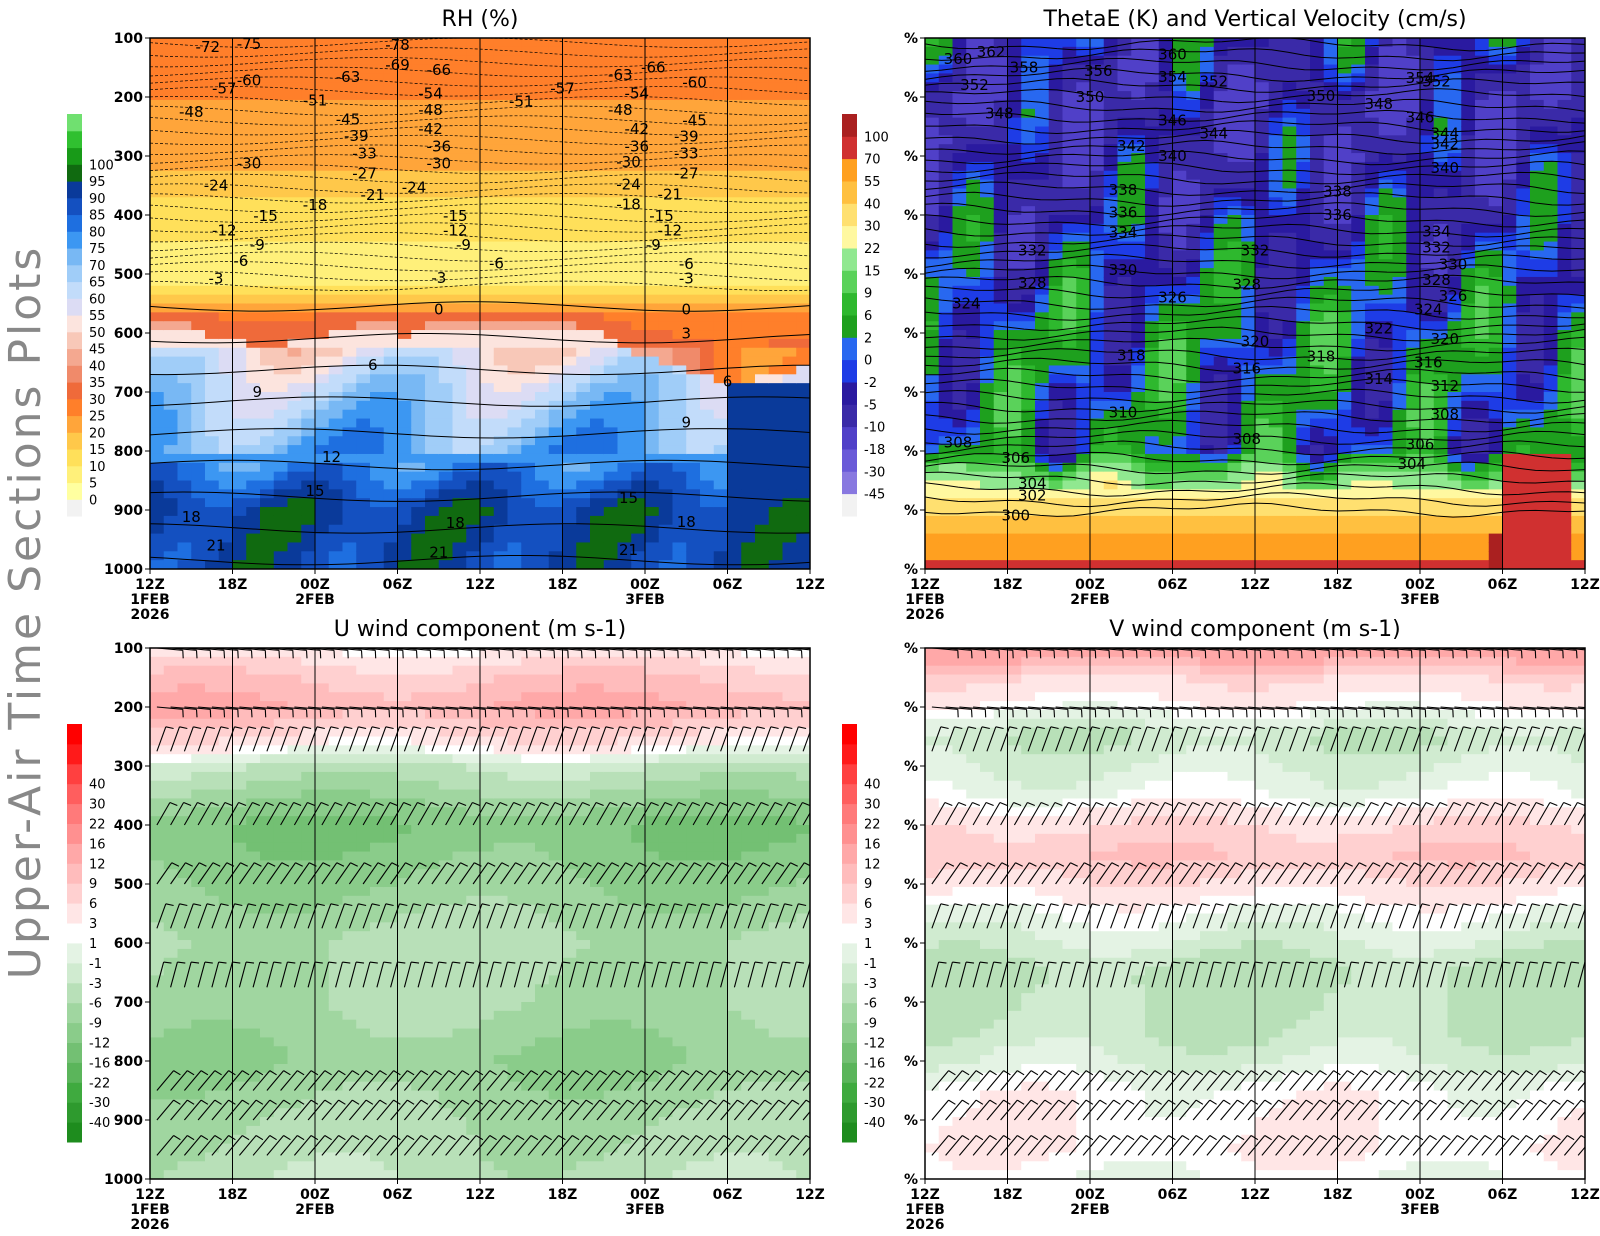 The image size is (1600, 1236). I want to click on contour-label: 18, so click(686, 522).